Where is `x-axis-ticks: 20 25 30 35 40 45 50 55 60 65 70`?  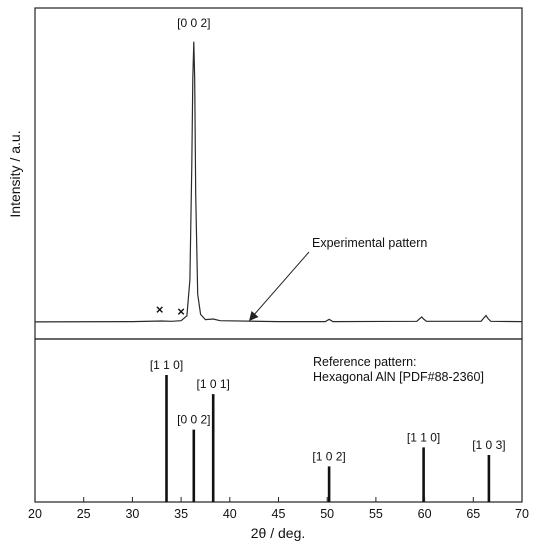
x-axis-ticks: 20 25 30 35 40 45 50 55 60 65 70 is located at coordinates (278, 509).